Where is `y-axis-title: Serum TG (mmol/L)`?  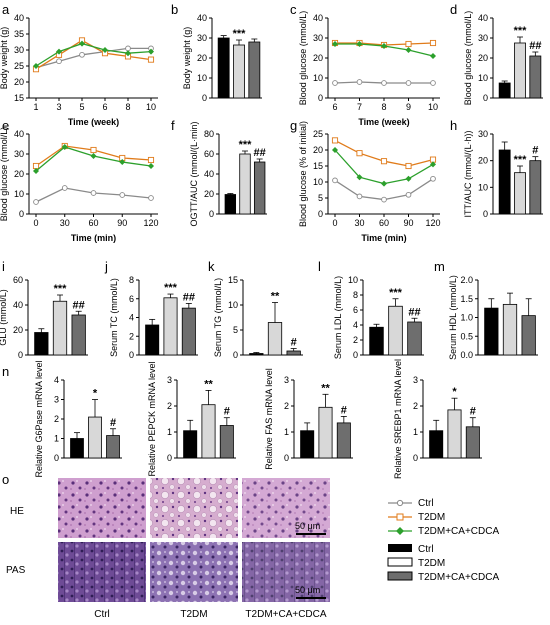 y-axis-title: Serum TG (mmol/L) is located at coordinates (218, 317).